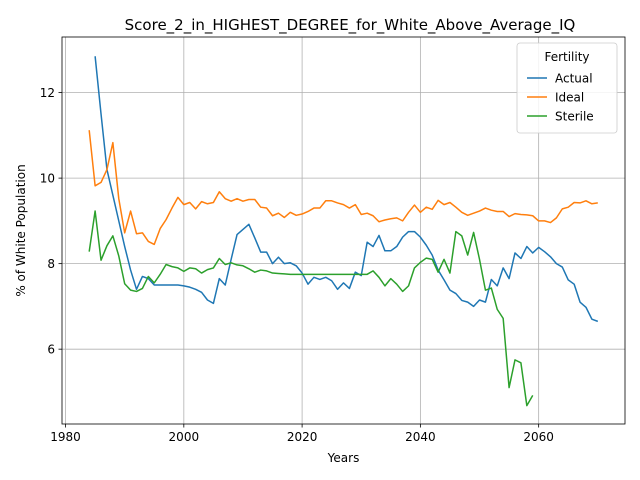 Image resolution: width=640 pixels, height=480 pixels. I want to click on x-tick-label: 1980, so click(65, 437).